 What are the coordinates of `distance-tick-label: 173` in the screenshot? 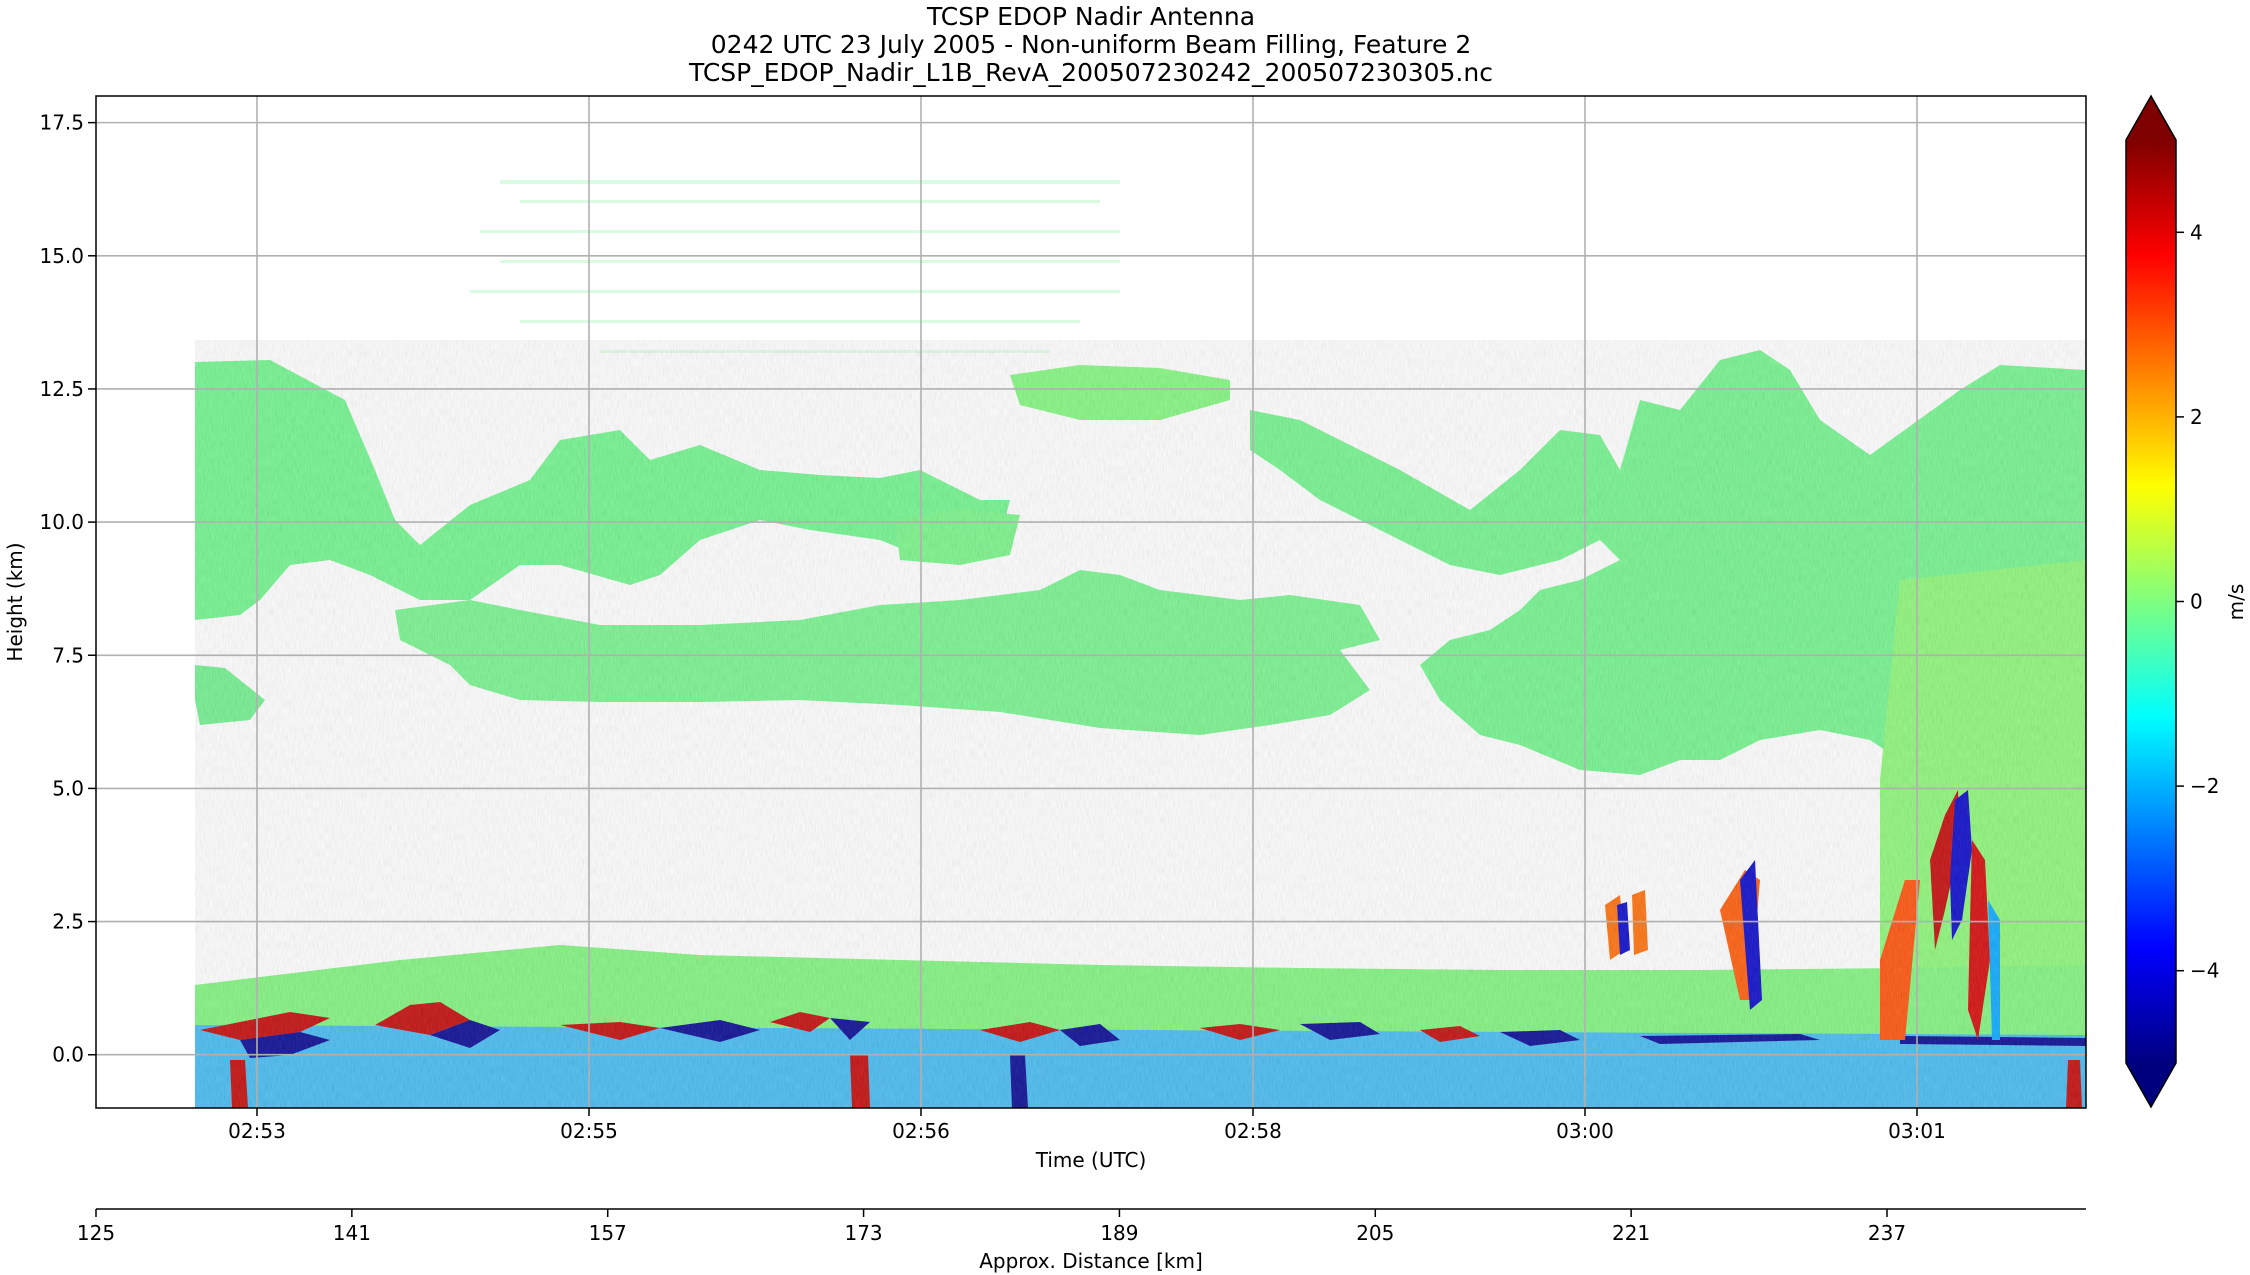 It's located at (863, 1233).